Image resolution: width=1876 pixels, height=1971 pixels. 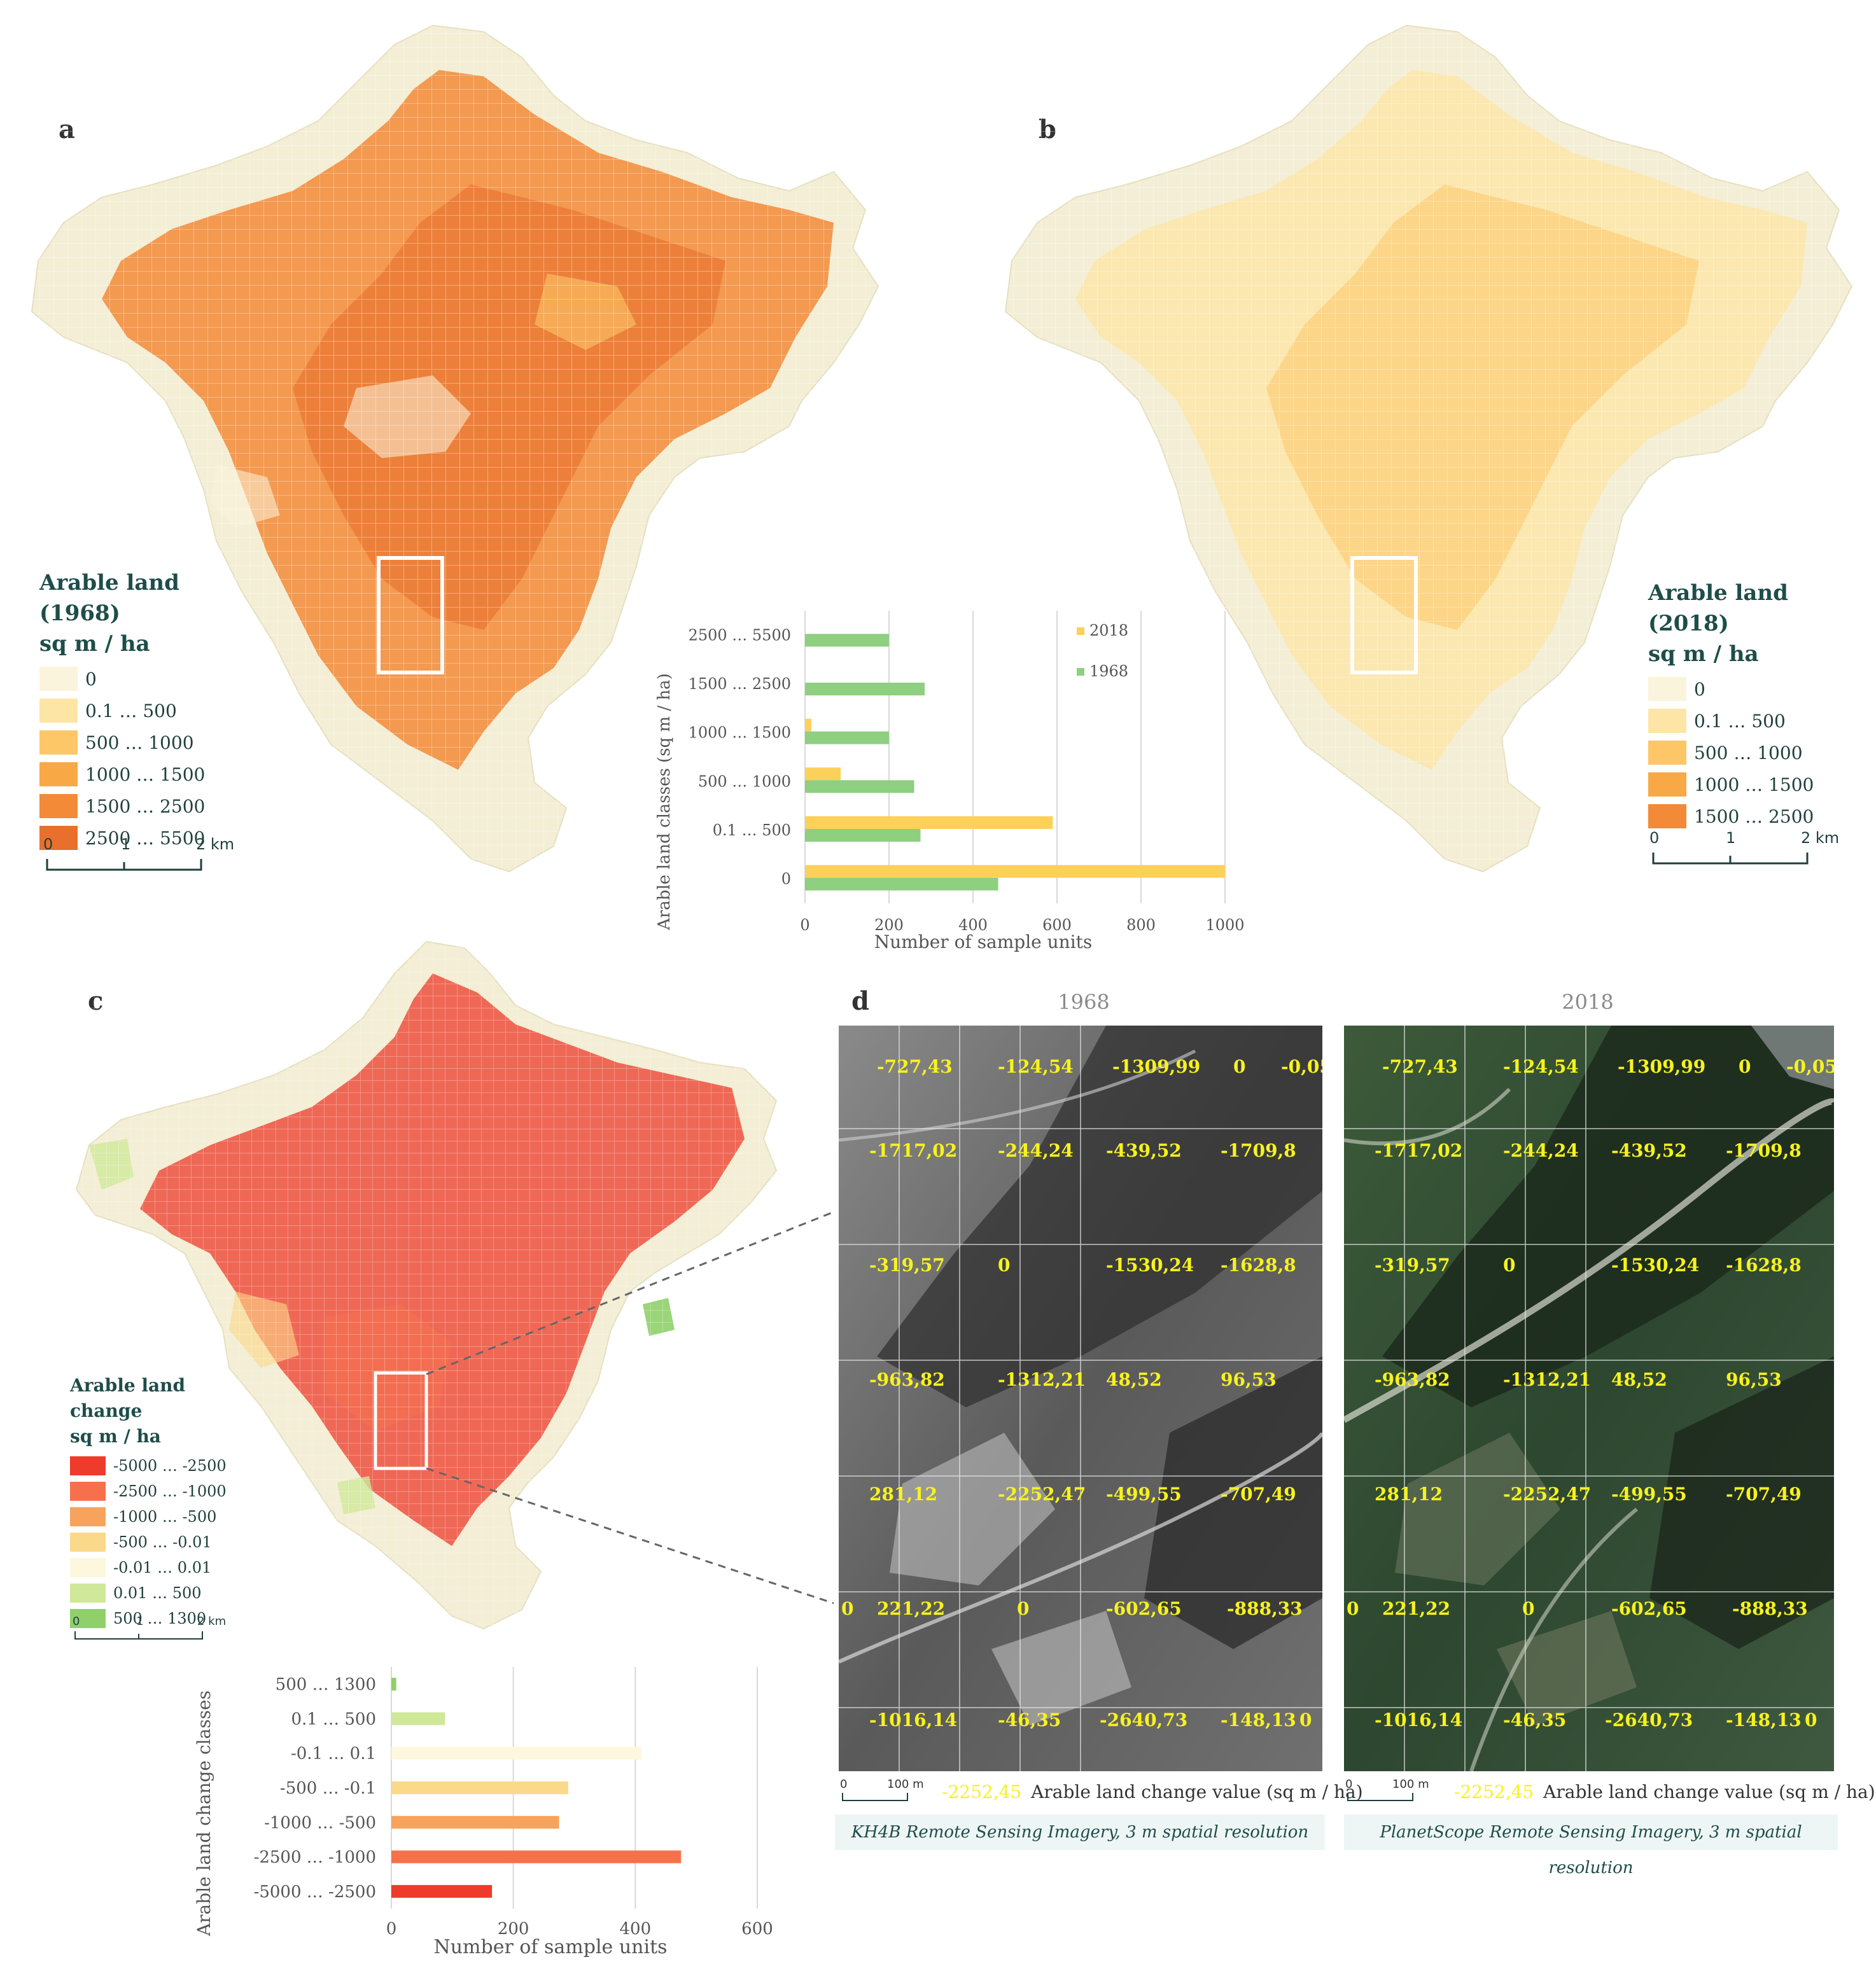 What do you see at coordinates (740, 684) in the screenshot?
I see `chart1-ytick: 1500 … 2500` at bounding box center [740, 684].